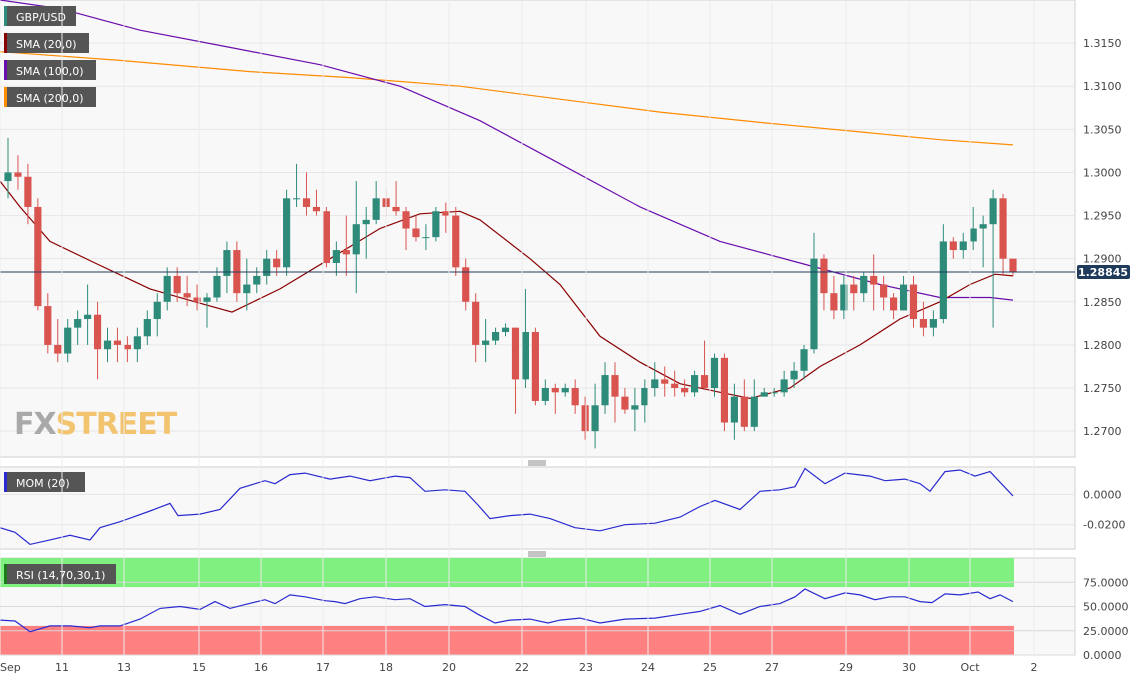  Describe the element at coordinates (50, 70) in the screenshot. I see `legend-item: SMA (100,0)` at that location.